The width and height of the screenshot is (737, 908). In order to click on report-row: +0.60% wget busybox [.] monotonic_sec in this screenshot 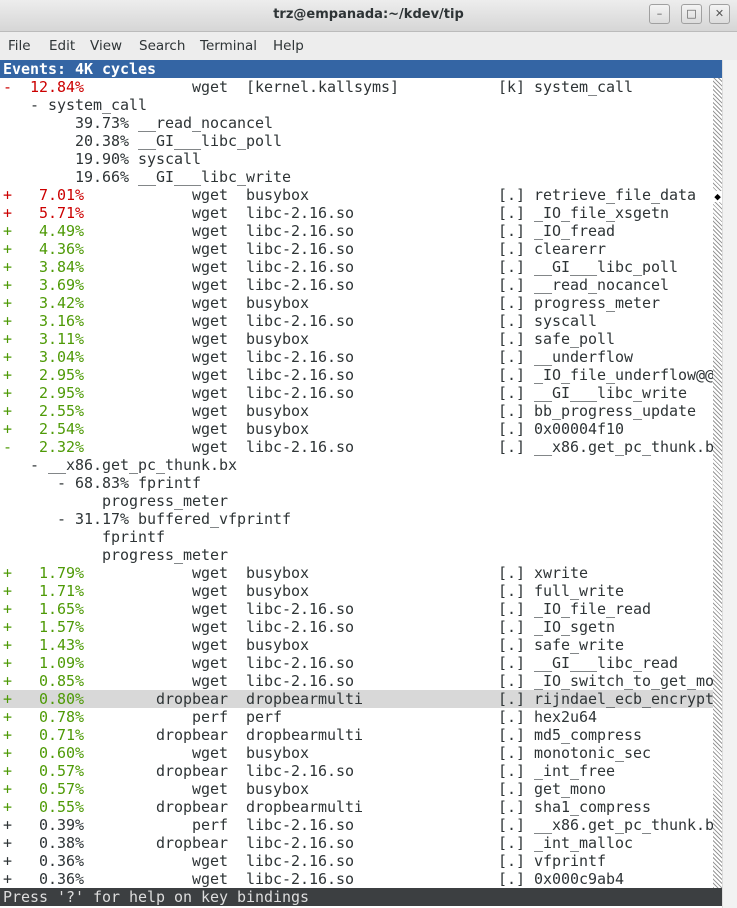, I will do `click(361, 753)`.